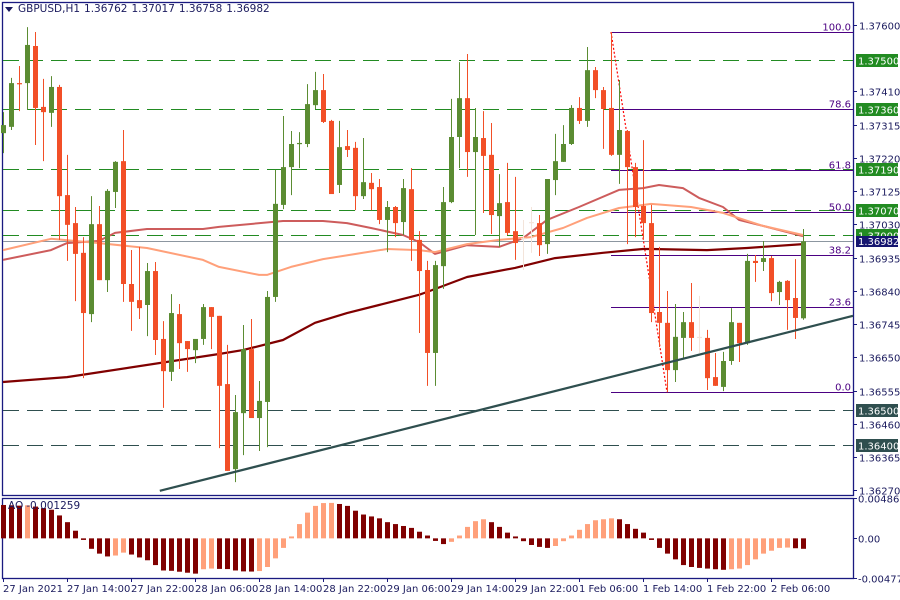  I want to click on time-tick-label: 2 Feb 06:00, so click(800, 589).